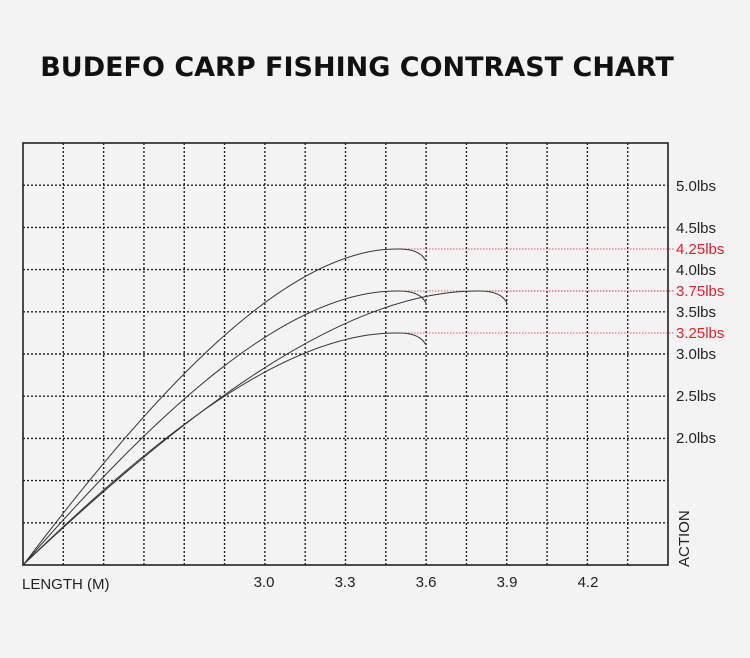  I want to click on y-tick-label: 5.0lbs, so click(696, 186).